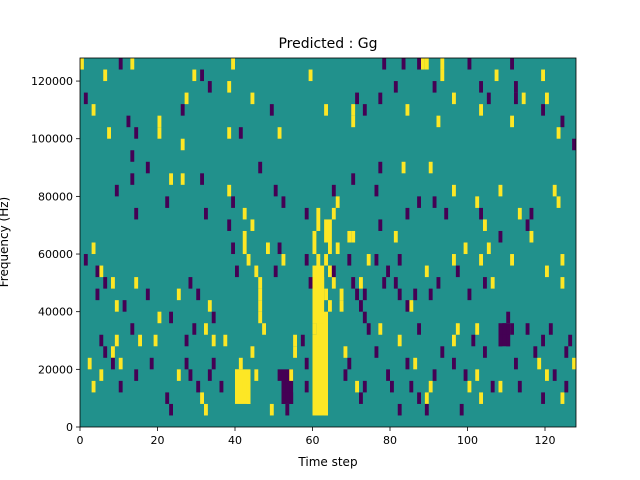 Image resolution: width=640 pixels, height=480 pixels. What do you see at coordinates (55, 312) in the screenshot?
I see `y-tick-label: 40000` at bounding box center [55, 312].